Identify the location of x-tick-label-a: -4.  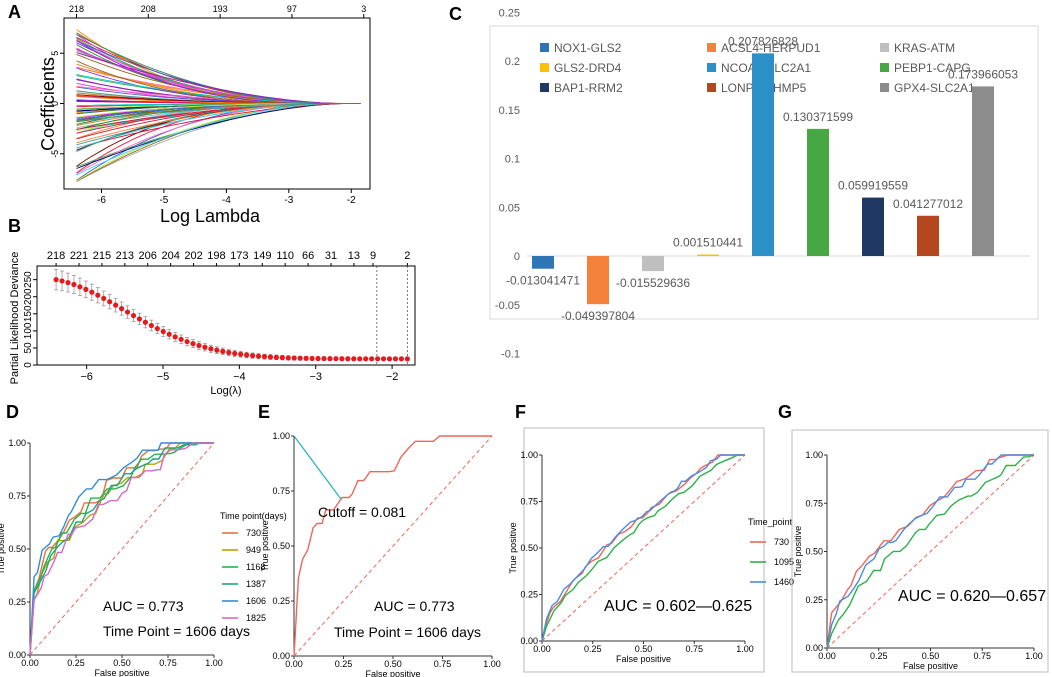
(226, 200).